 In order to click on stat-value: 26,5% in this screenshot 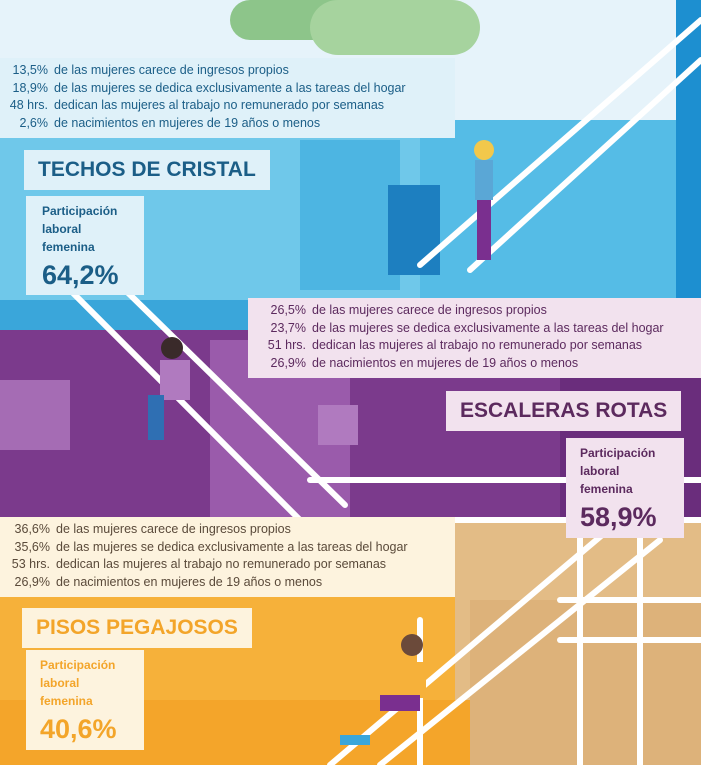, I will do `click(288, 310)`.